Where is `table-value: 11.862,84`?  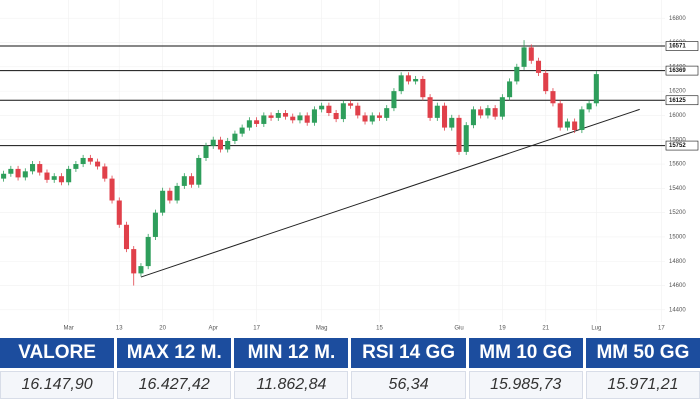
table-value: 11.862,84 is located at coordinates (291, 385).